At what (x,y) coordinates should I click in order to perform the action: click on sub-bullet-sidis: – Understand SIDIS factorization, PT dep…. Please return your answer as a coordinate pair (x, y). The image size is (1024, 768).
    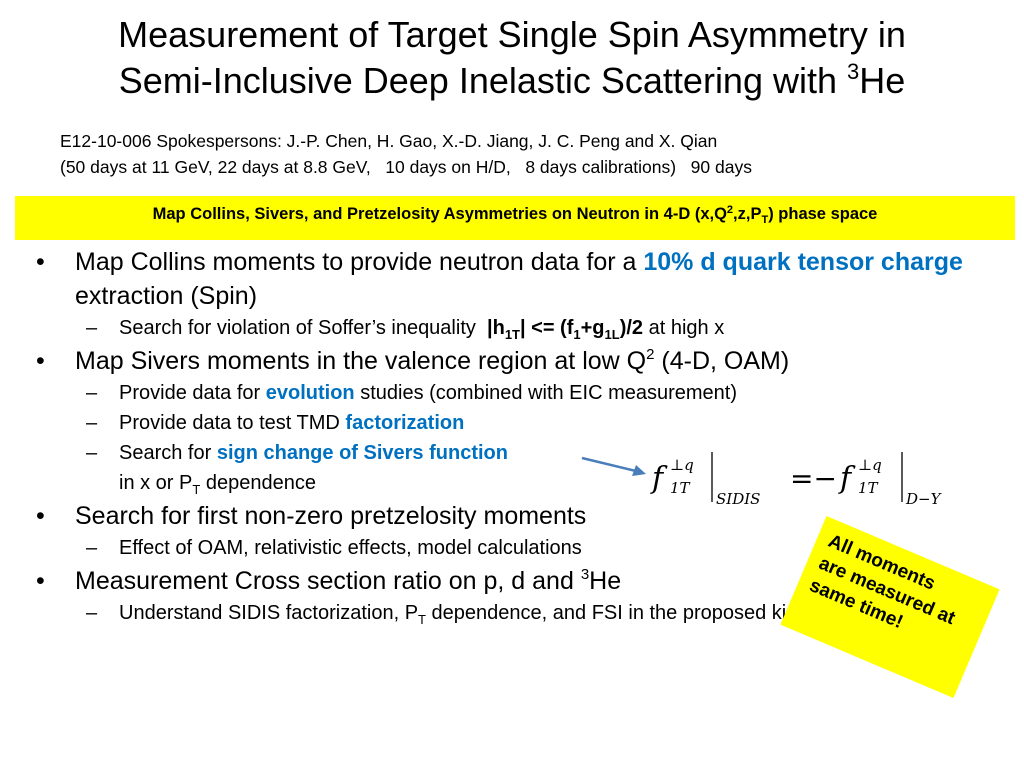
    Looking at the image, I should click on (504, 613).